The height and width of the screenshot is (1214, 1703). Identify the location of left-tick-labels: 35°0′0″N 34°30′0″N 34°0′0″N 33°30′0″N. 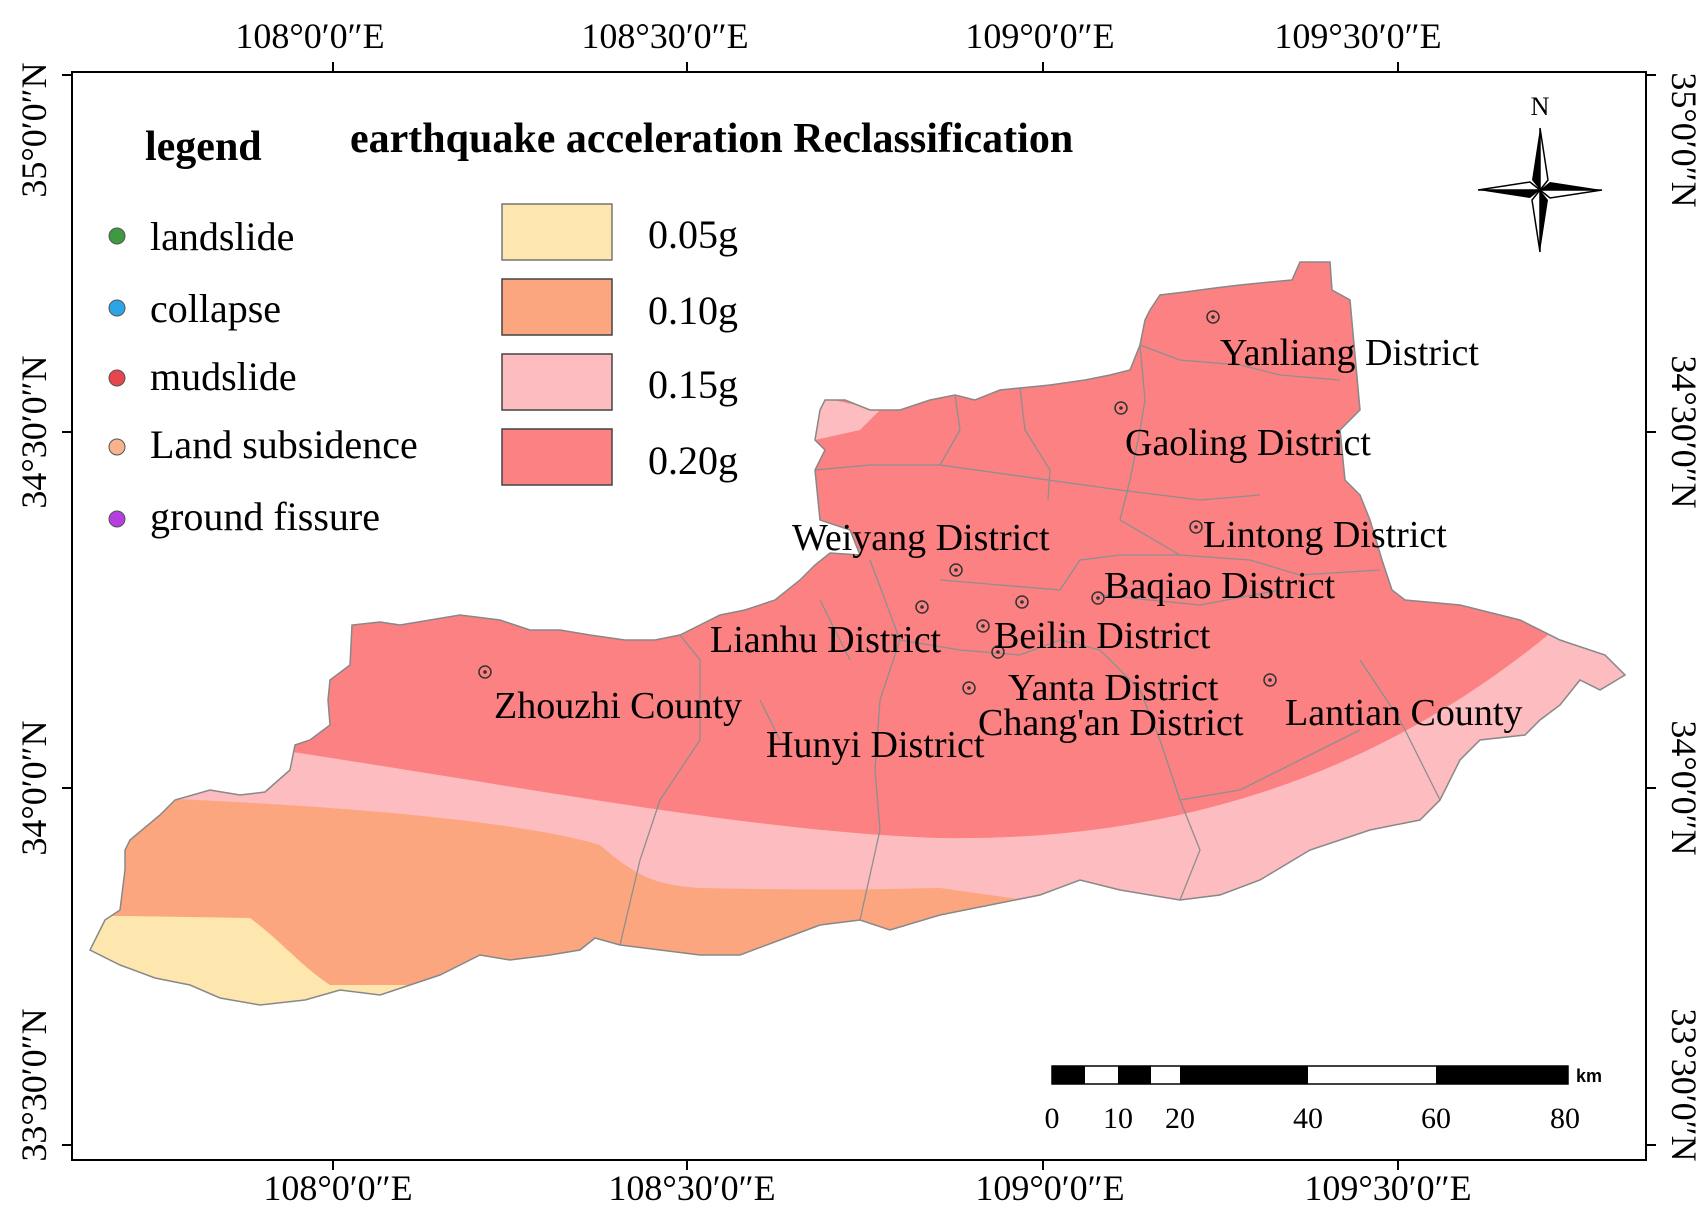
(34, 611).